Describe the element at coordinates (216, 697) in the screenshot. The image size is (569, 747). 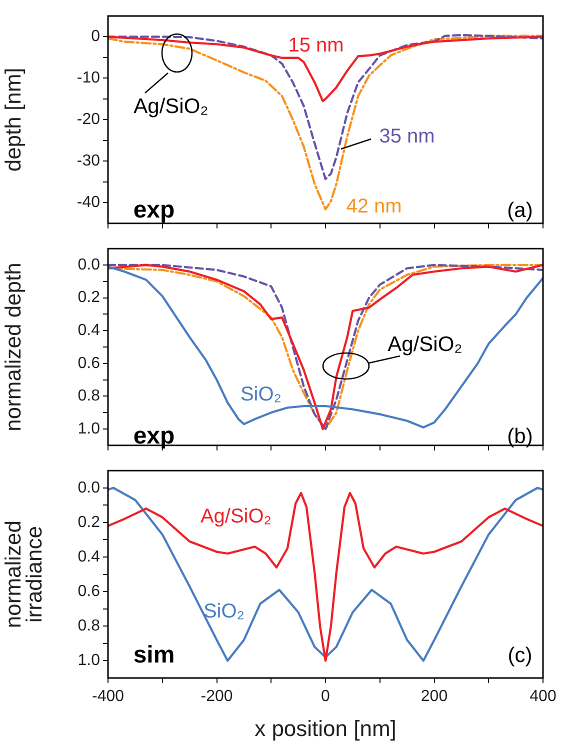
I see `x-tick-label: -200` at that location.